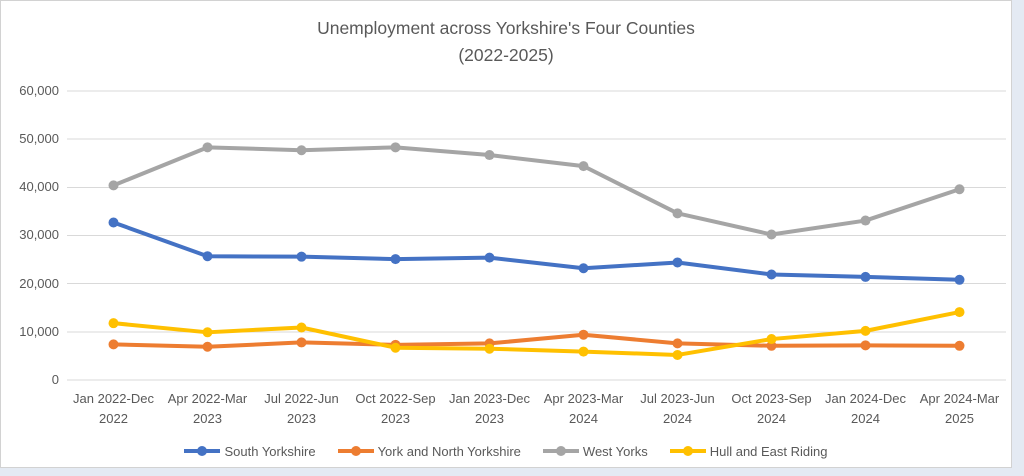 Image resolution: width=1024 pixels, height=476 pixels. Describe the element at coordinates (301, 398) in the screenshot. I see `x-axis-tick-label-line1: Jul 2022-Jun` at that location.